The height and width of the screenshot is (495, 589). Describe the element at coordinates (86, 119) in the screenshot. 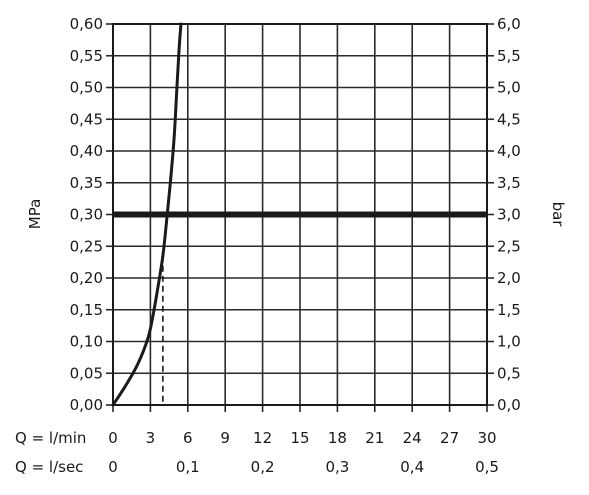

I see `left-tick-label: 0,45` at that location.